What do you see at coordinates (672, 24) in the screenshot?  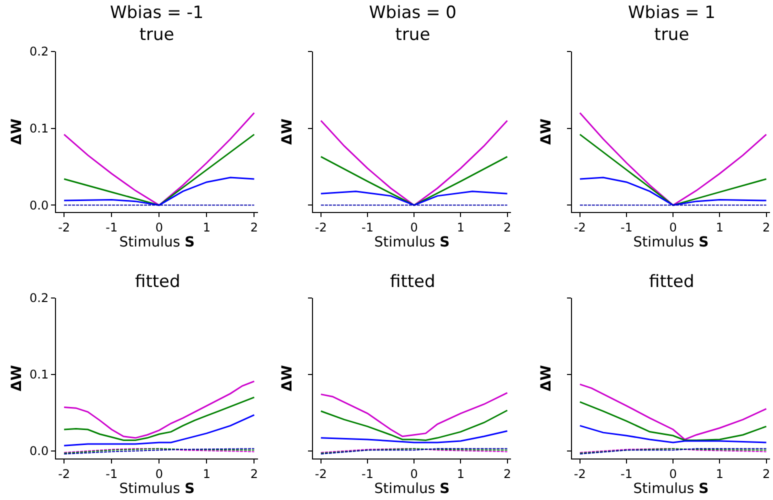 I see `chart-title: Wbias = 1 true` at bounding box center [672, 24].